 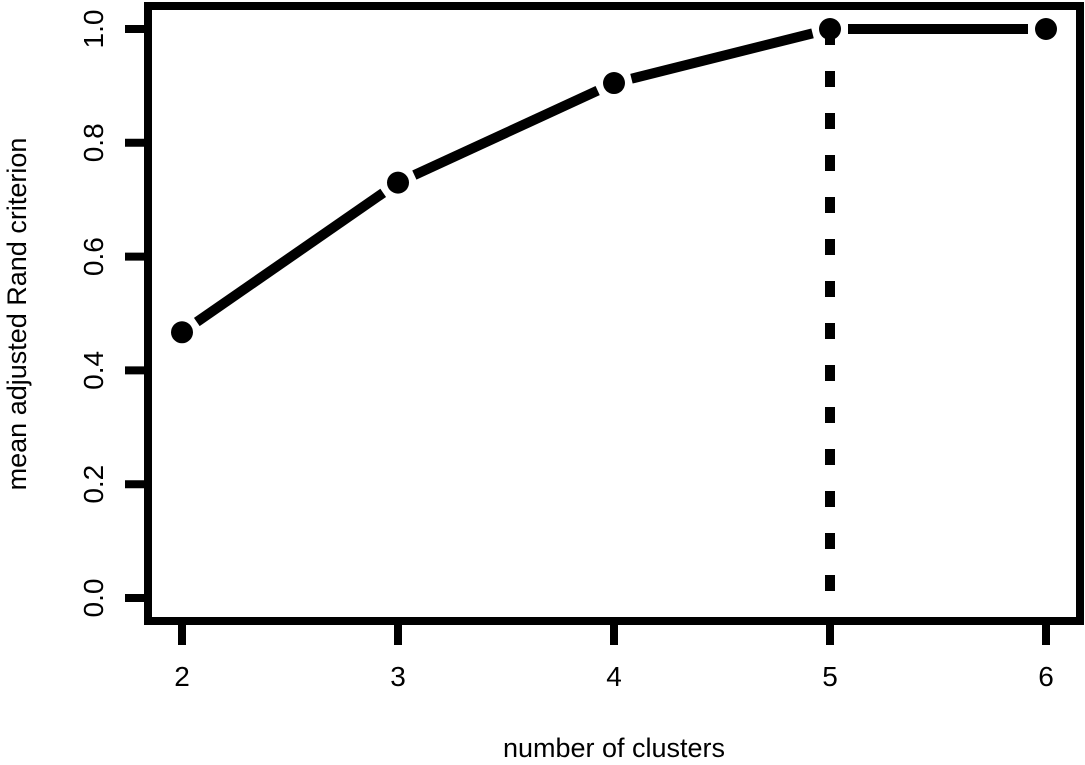 I want to click on x-tick-label: 5, so click(x=830, y=676).